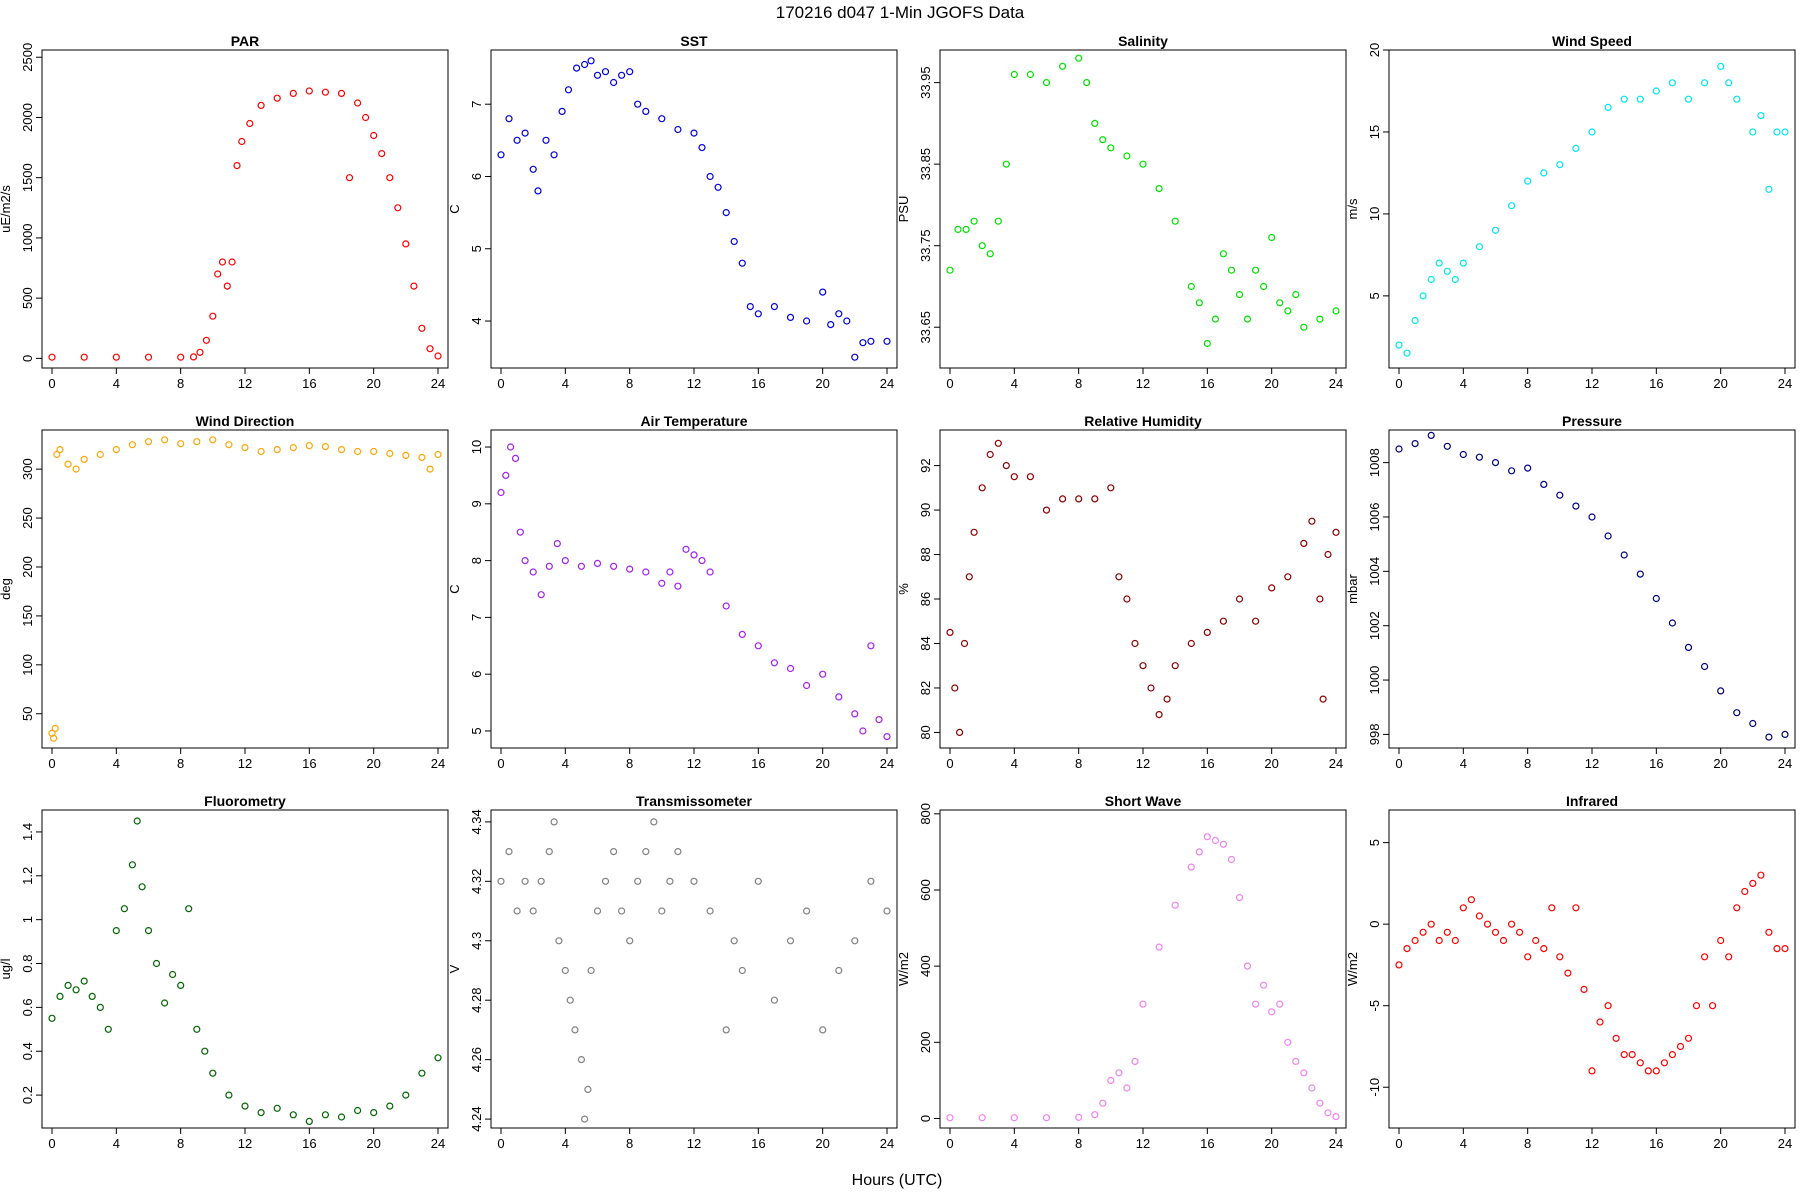 This screenshot has width=1800, height=1200. Describe the element at coordinates (480, 213) in the screenshot. I see `y-axis: 4 5 6 7` at that location.